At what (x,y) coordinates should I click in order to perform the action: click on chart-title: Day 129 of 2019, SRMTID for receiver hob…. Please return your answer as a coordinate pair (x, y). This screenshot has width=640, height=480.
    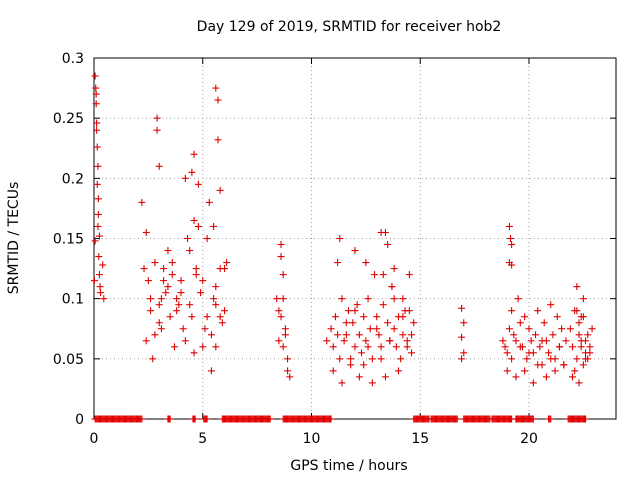
    Looking at the image, I should click on (349, 27).